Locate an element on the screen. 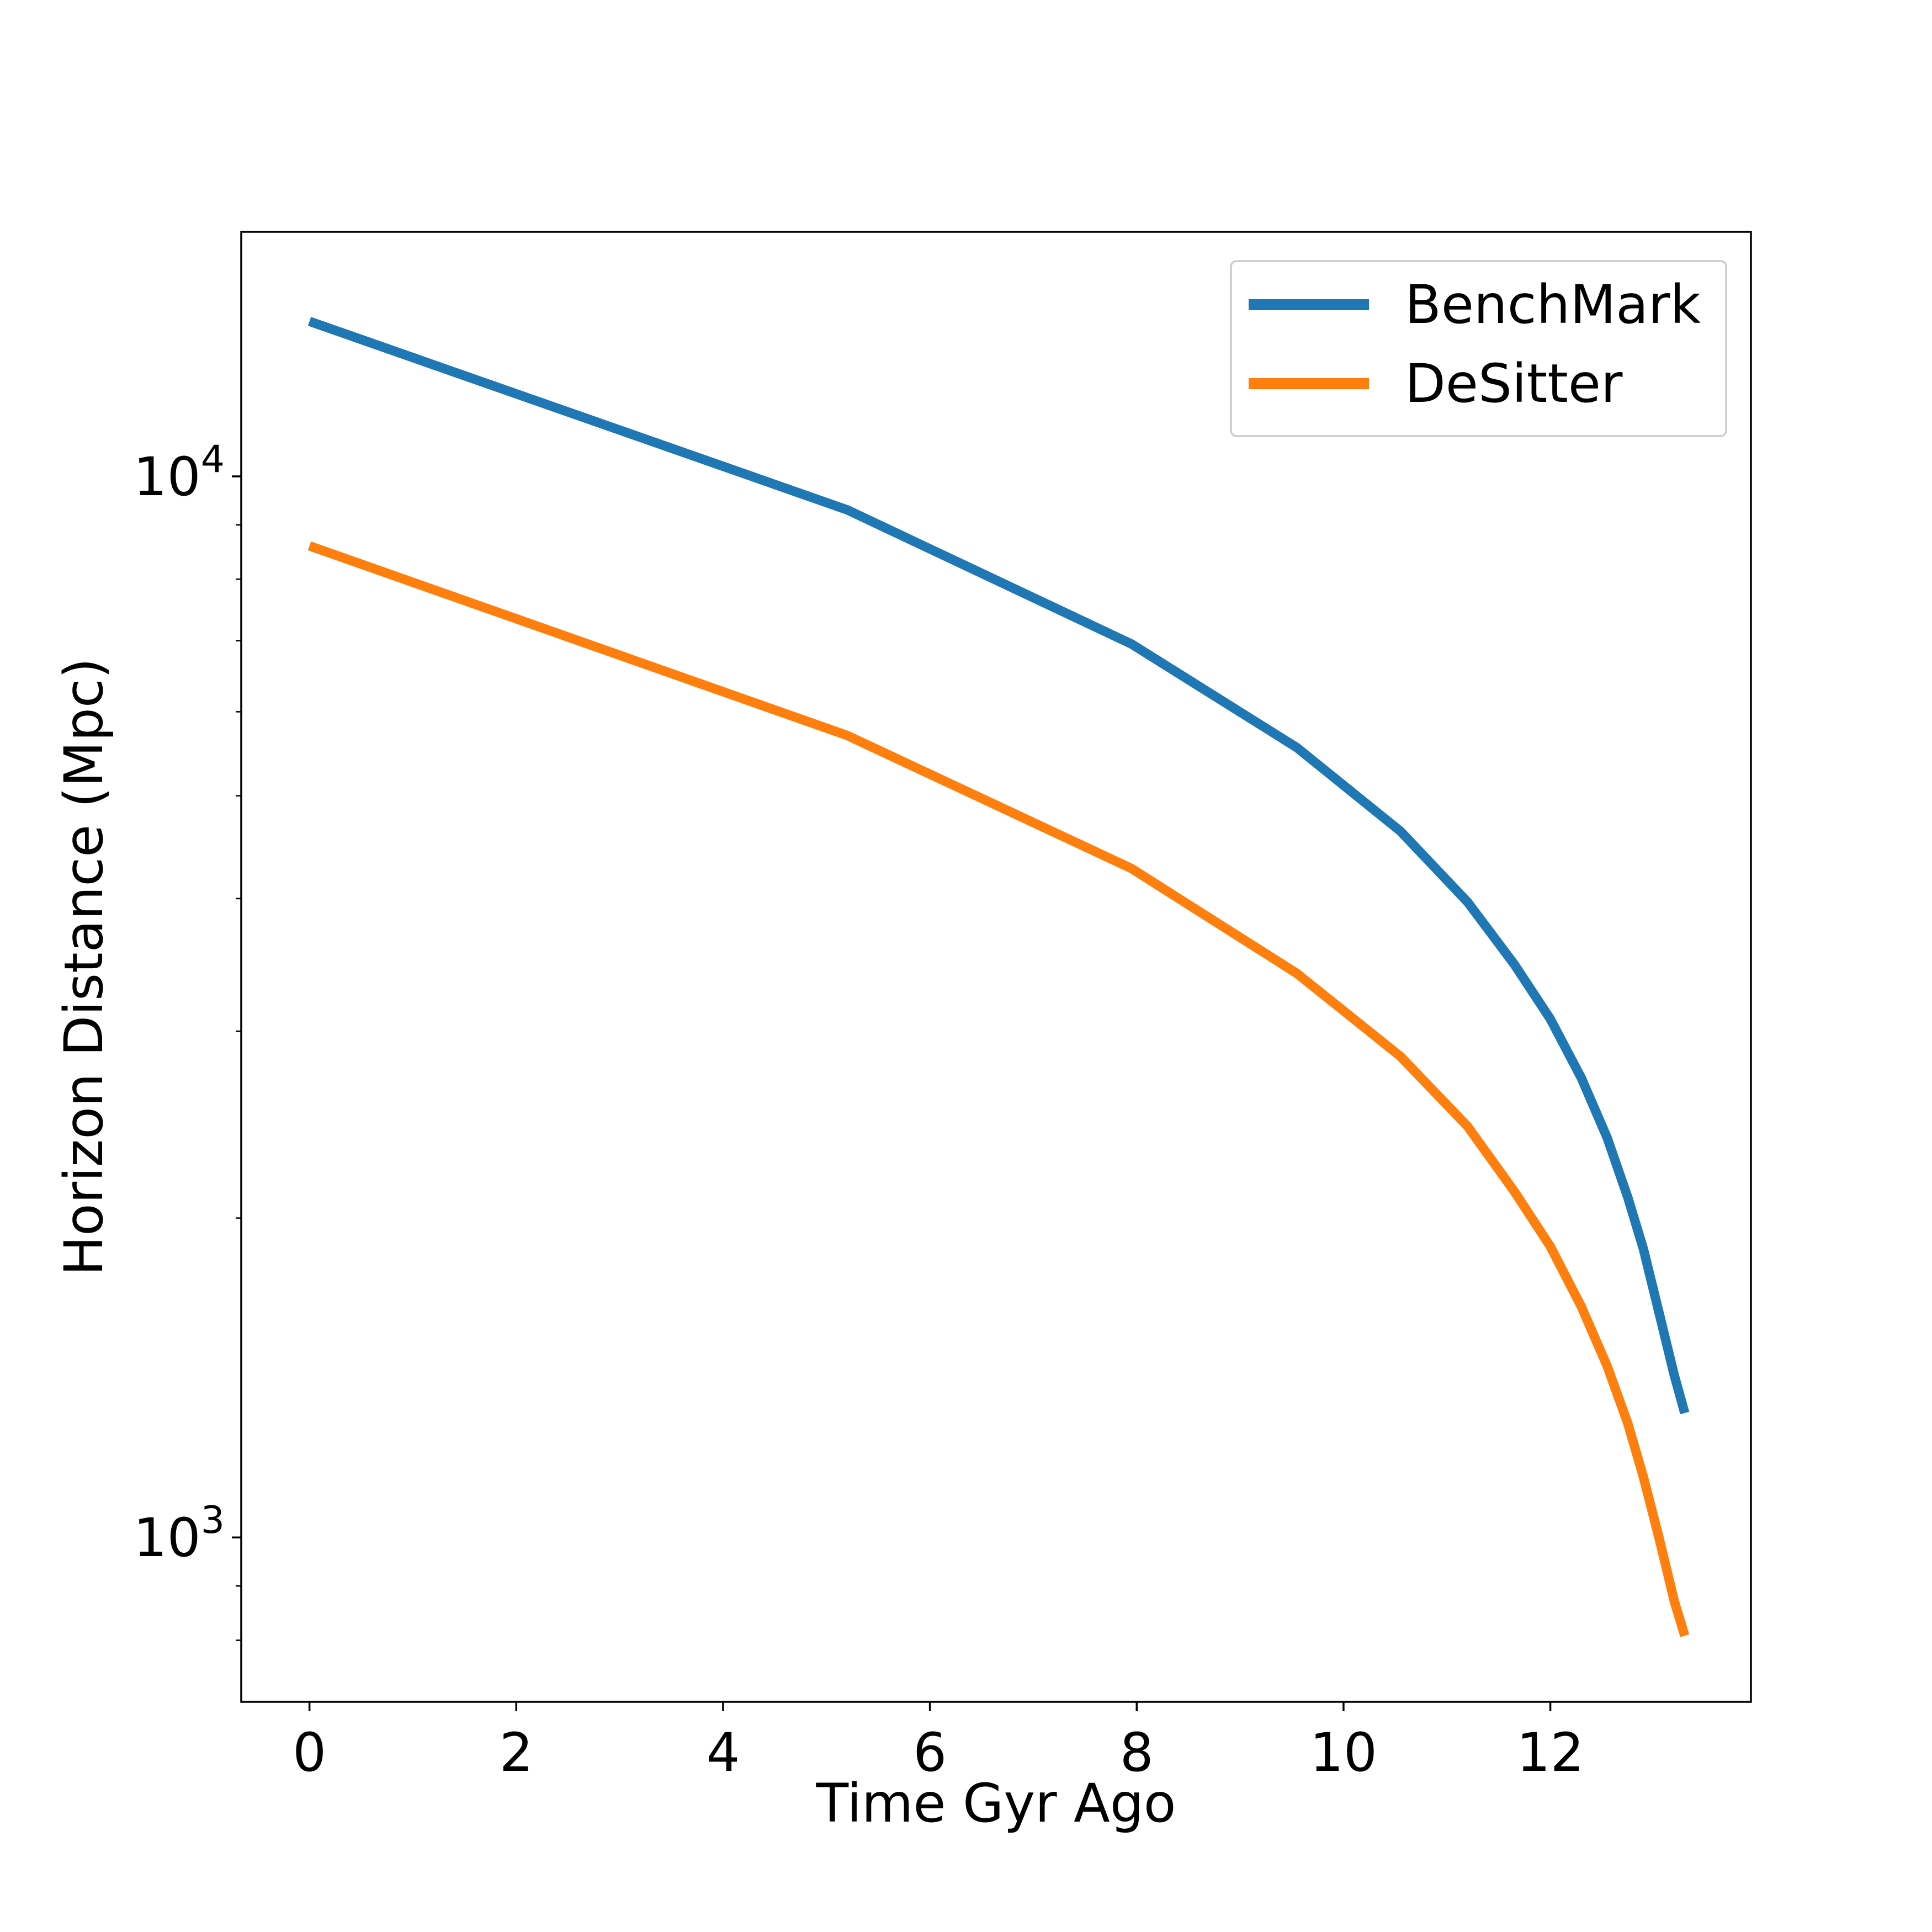 Image resolution: width=1932 pixels, height=1932 pixels. x-tick-label: 10 is located at coordinates (1344, 1753).